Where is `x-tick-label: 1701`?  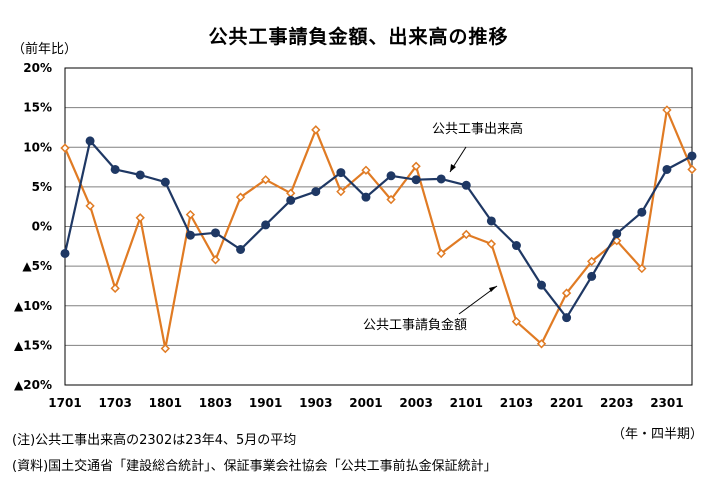
x-tick-label: 1701 is located at coordinates (64, 403).